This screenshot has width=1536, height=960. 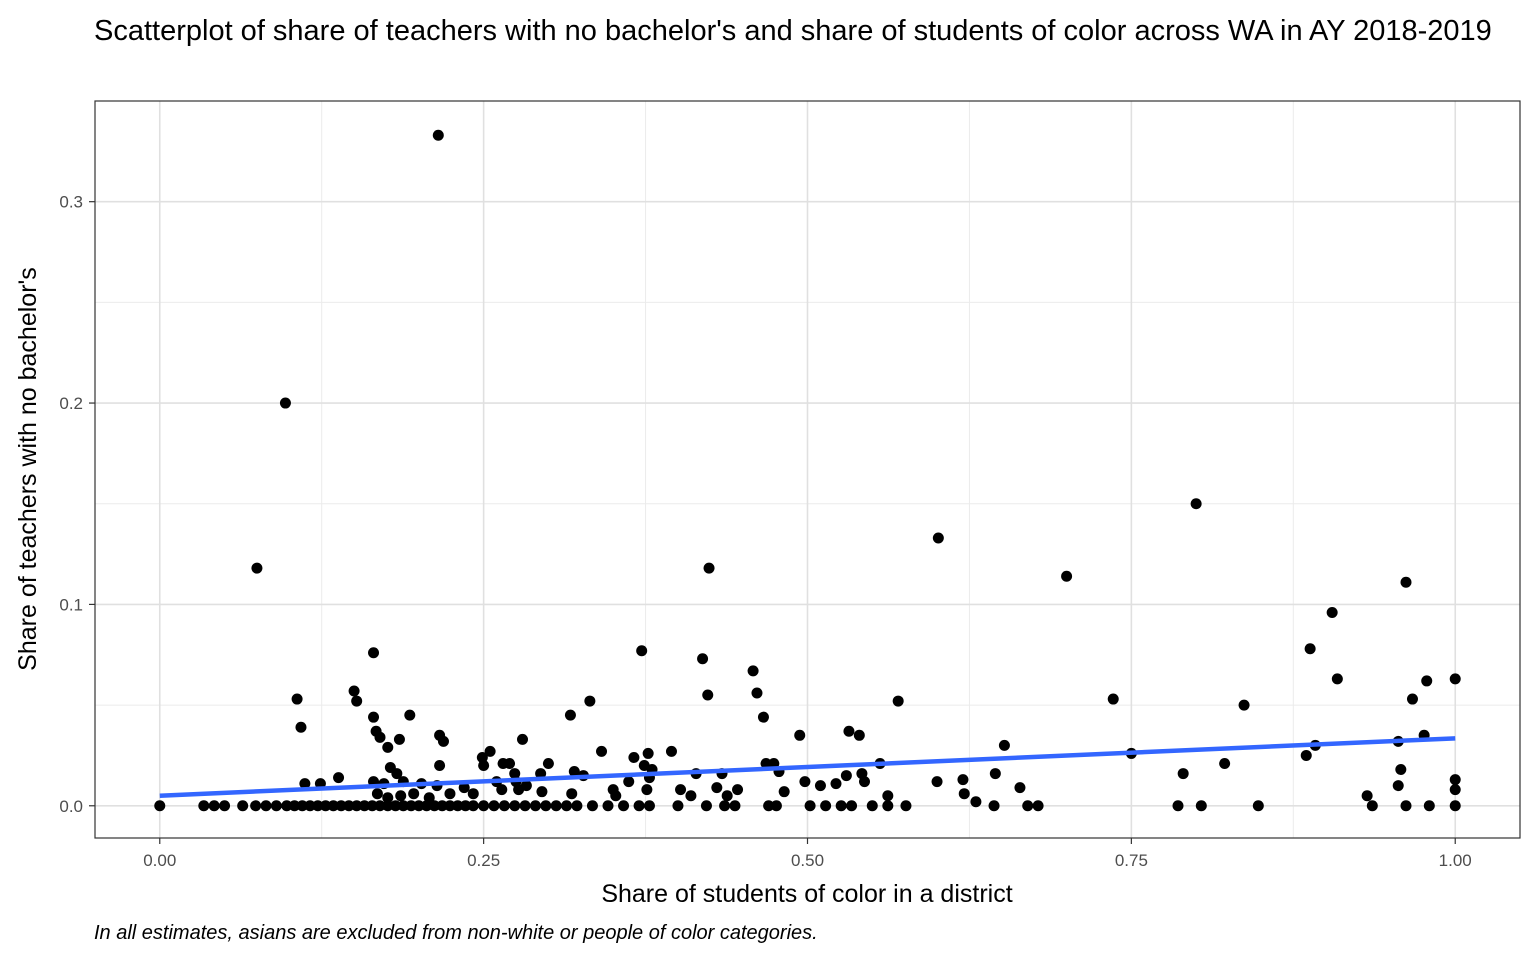 I want to click on x-tick-label: 1.00, so click(x=1455, y=860).